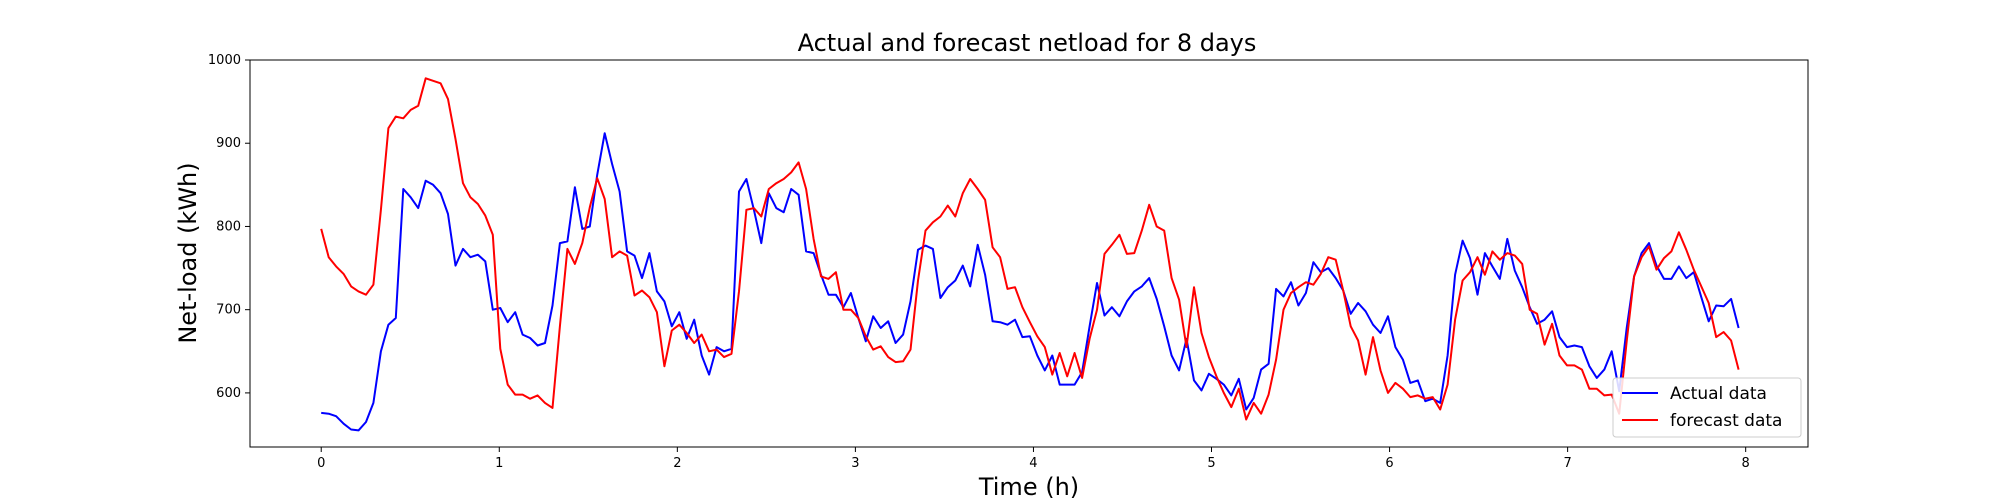 The width and height of the screenshot is (2000, 500). Describe the element at coordinates (228, 310) in the screenshot. I see `y-tick-label: 700` at that location.